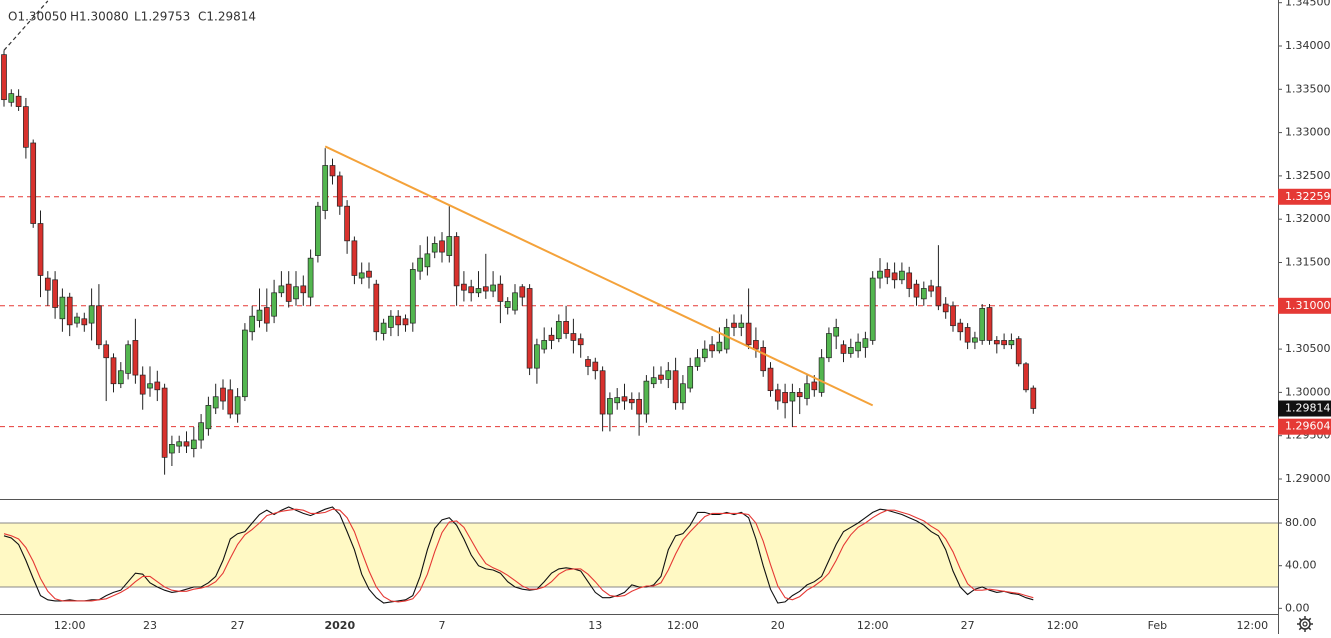 The width and height of the screenshot is (1331, 638). Describe the element at coordinates (1308, 175) in the screenshot. I see `y-tick-label: 1.32500` at that location.